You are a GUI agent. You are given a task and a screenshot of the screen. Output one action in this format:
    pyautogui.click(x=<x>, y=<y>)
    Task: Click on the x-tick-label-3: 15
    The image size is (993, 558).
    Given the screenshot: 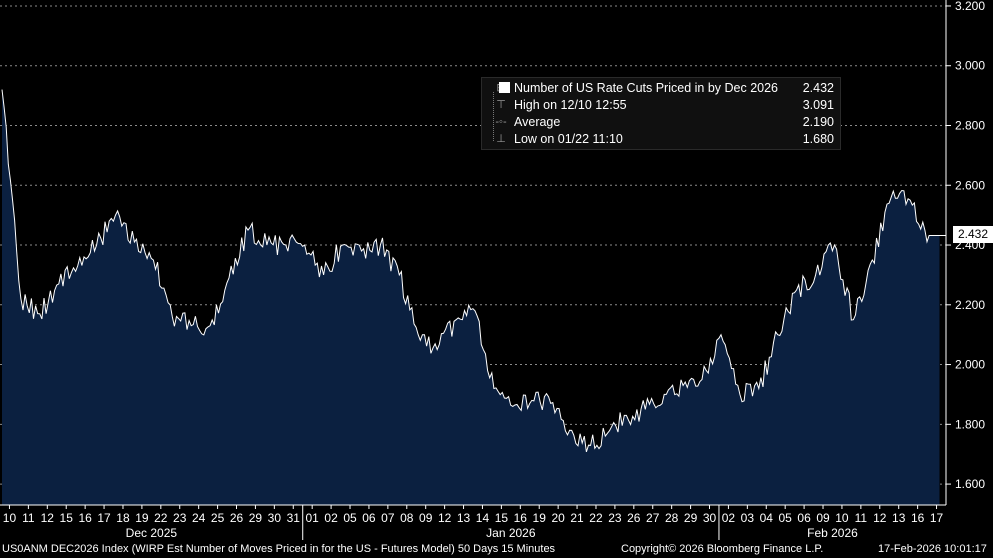 What is the action you would take?
    pyautogui.click(x=67, y=518)
    